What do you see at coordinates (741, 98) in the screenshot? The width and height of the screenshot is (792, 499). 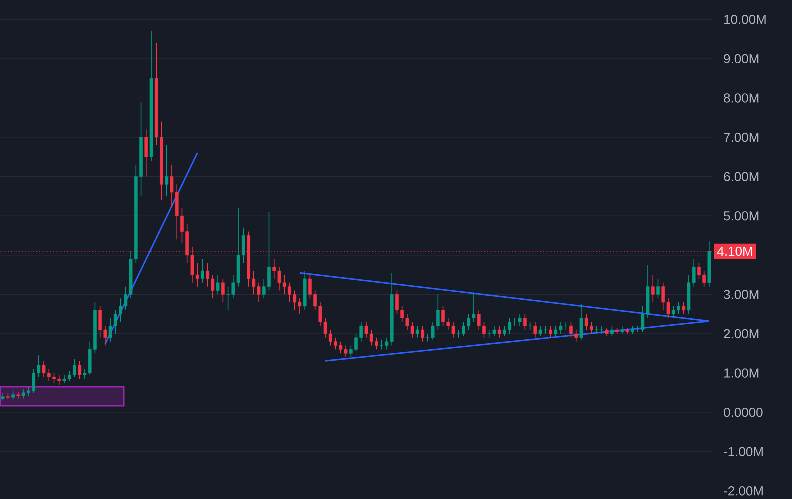 I see `y-tick-label: 8.00M` at bounding box center [741, 98].